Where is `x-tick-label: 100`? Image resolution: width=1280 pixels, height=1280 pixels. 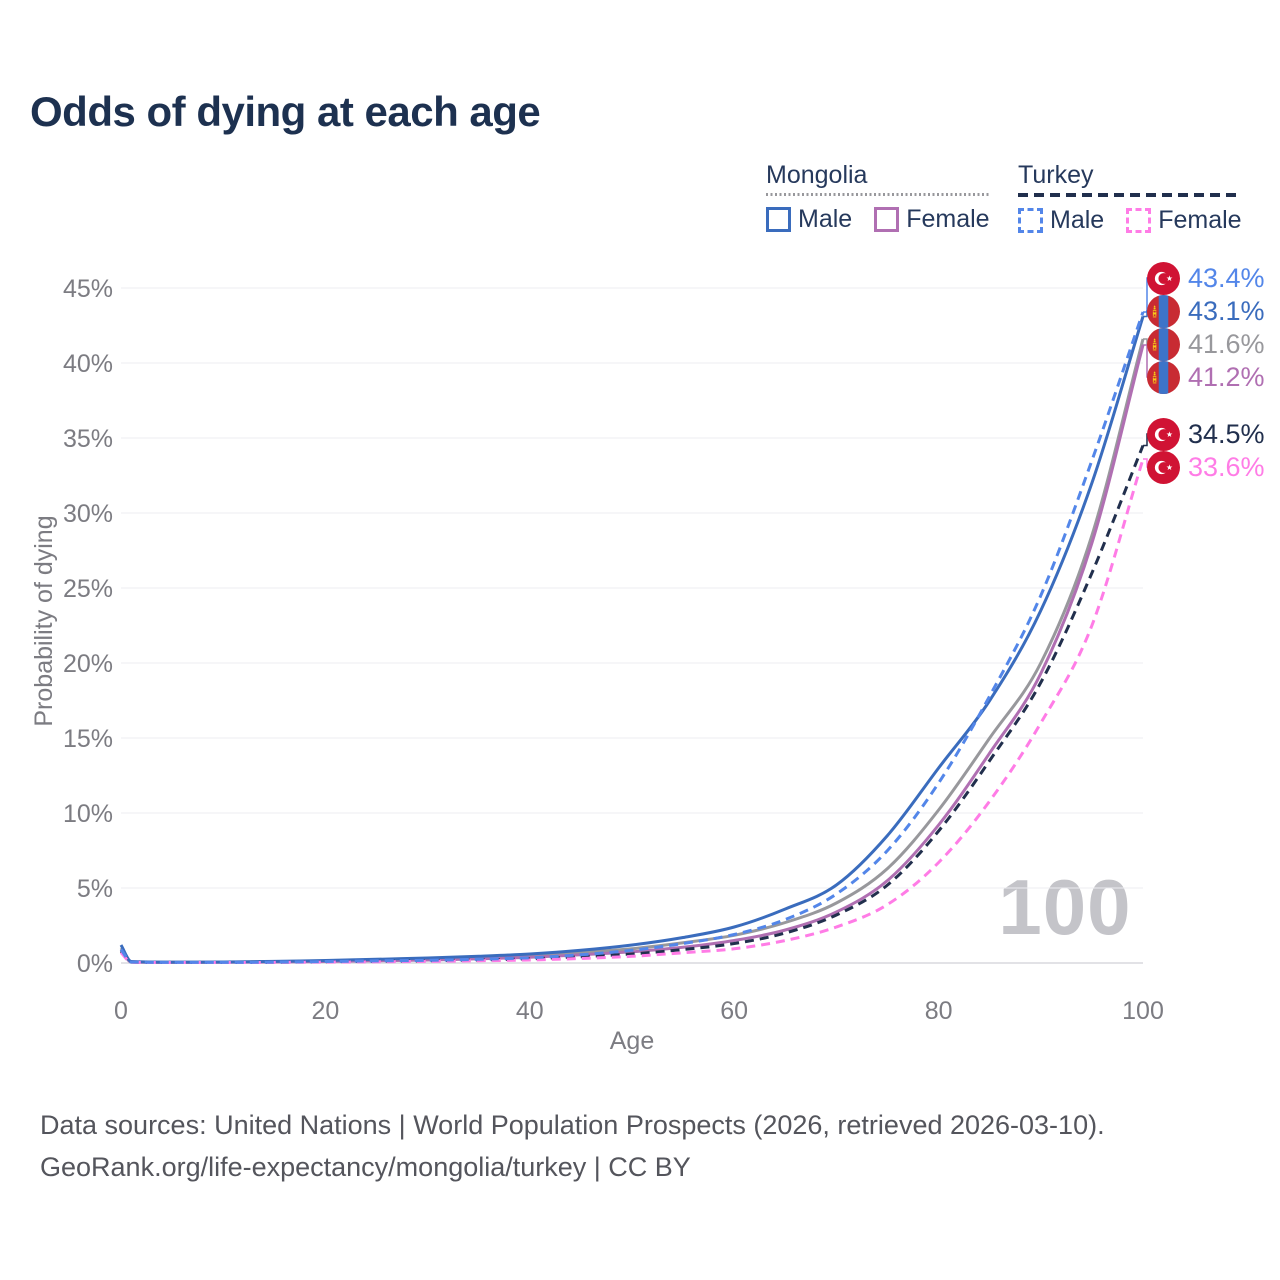 x-tick-label: 100 is located at coordinates (1143, 1011).